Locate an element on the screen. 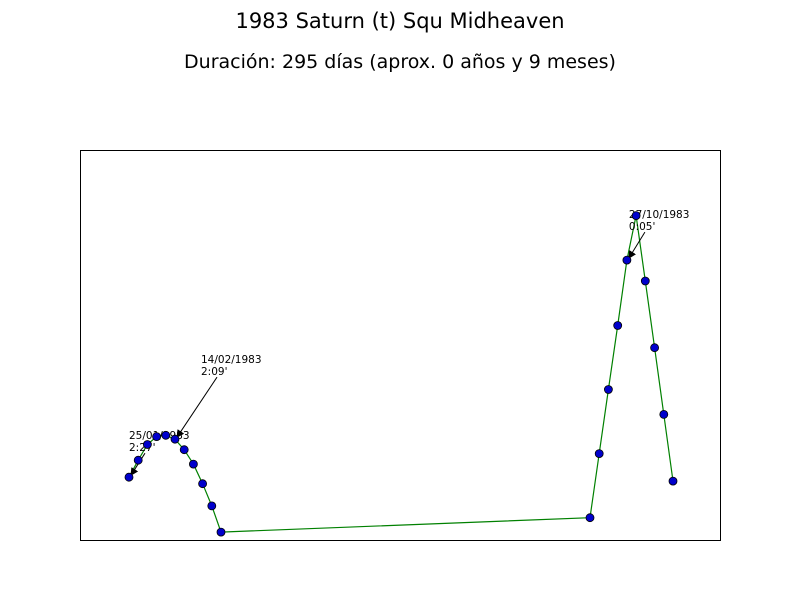  chart-title: 1983 Saturn (t) Squ Midheaven is located at coordinates (400, 21).